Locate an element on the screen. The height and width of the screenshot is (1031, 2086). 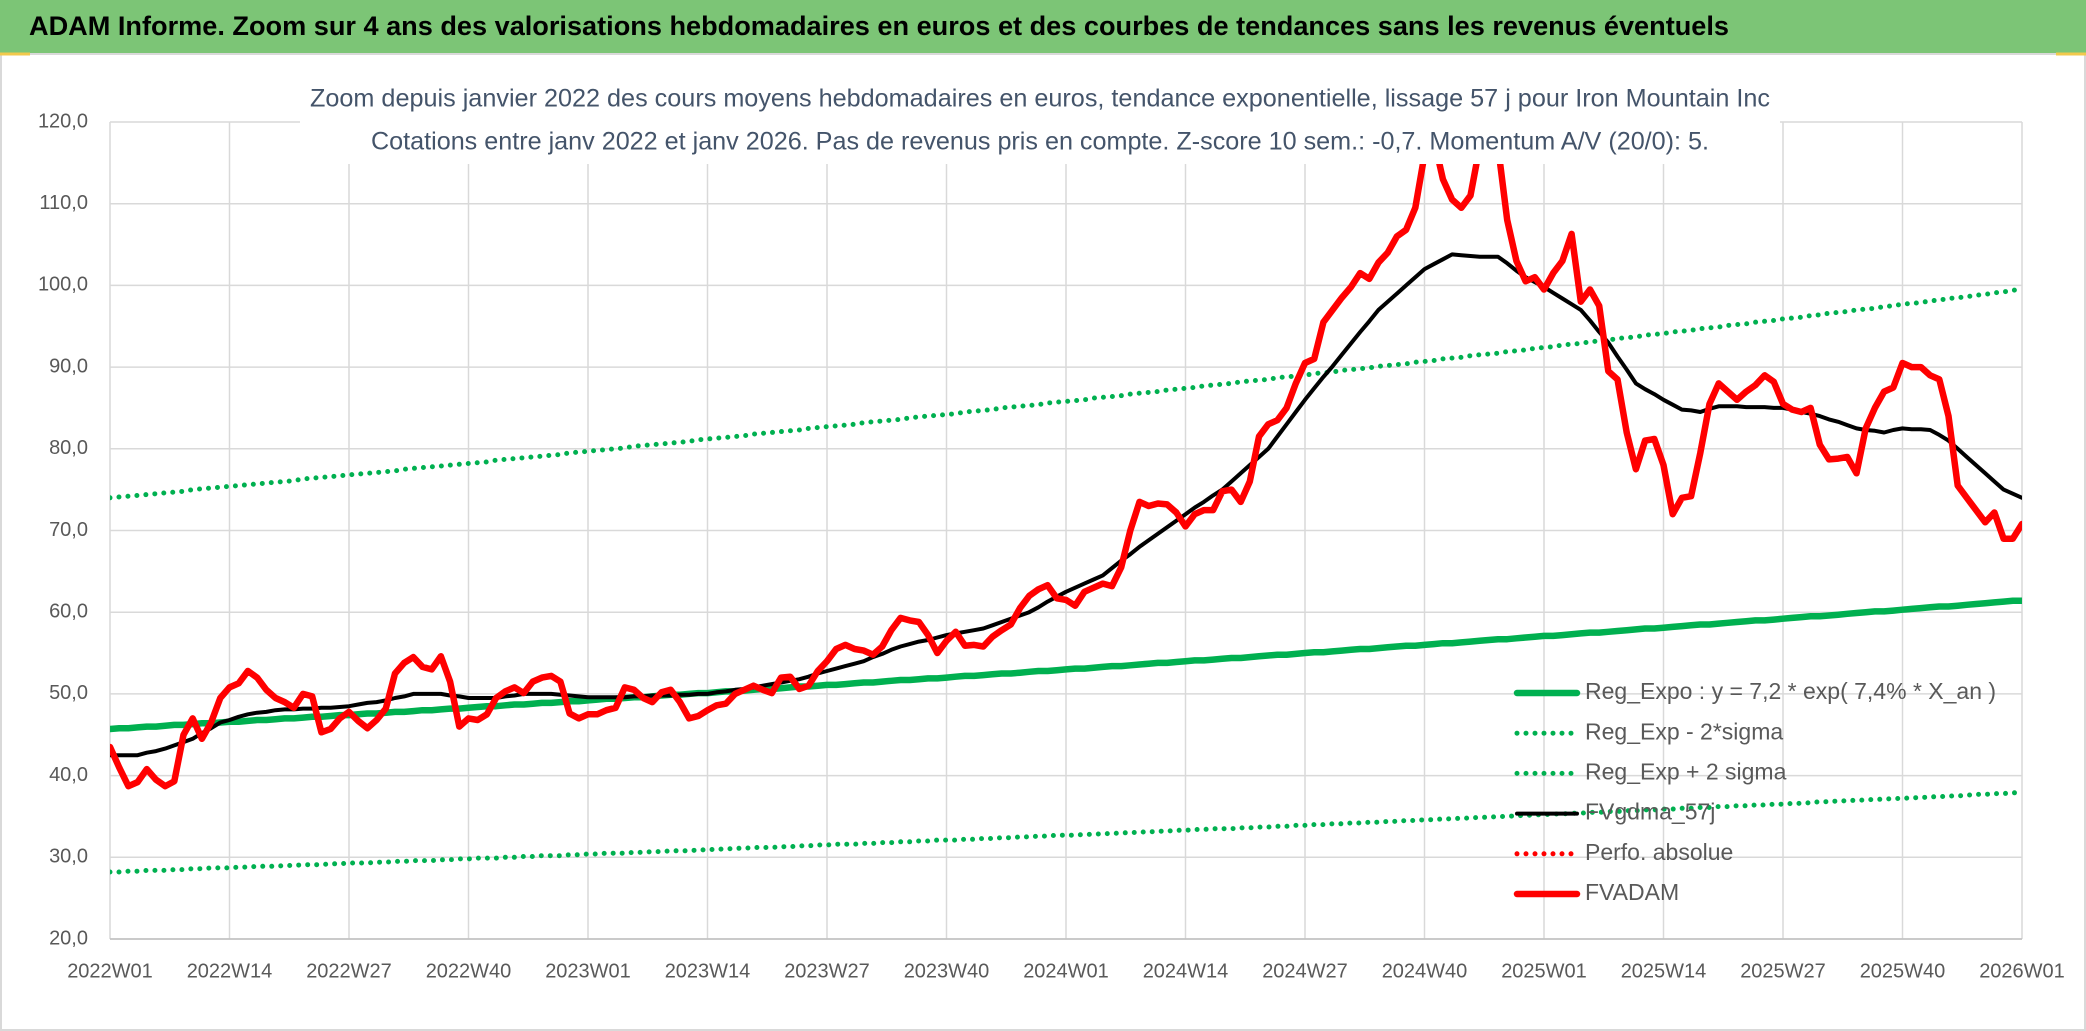
x-tick-label: 2023W14 is located at coordinates (708, 971).